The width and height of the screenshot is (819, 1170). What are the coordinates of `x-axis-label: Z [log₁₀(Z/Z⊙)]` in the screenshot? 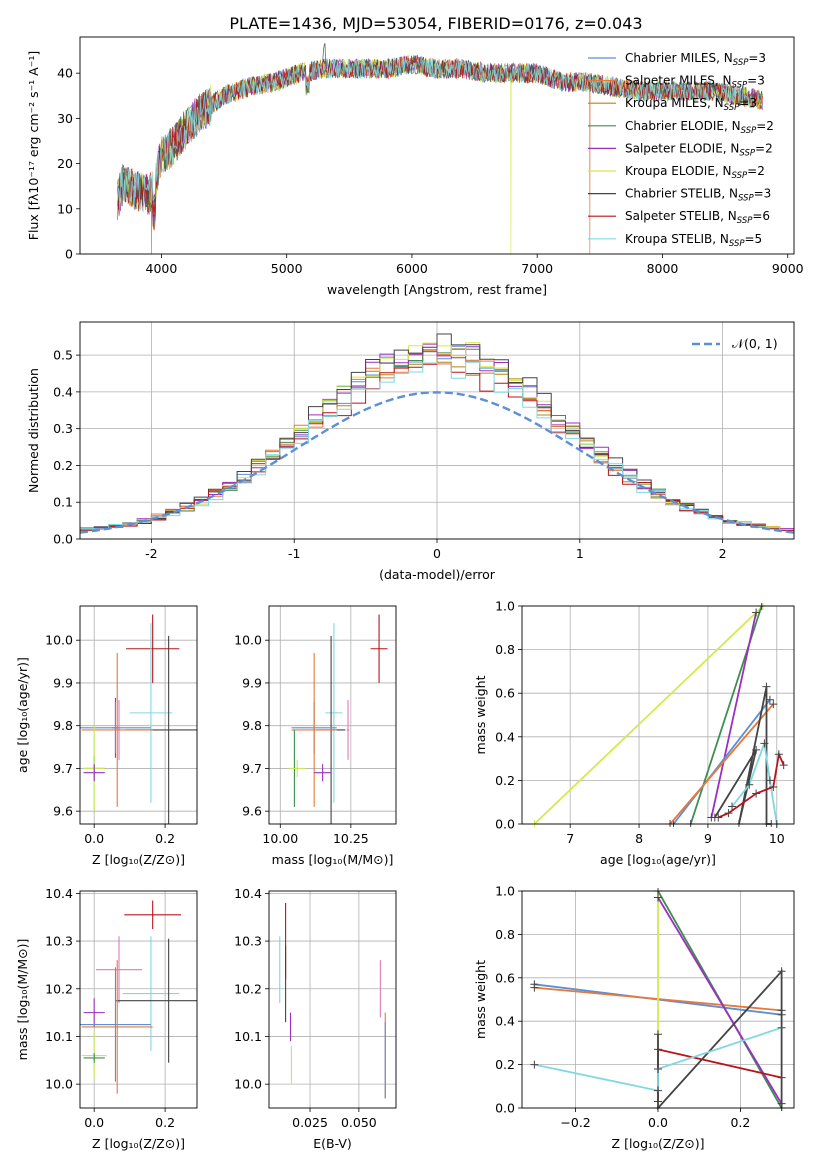 It's located at (138, 859).